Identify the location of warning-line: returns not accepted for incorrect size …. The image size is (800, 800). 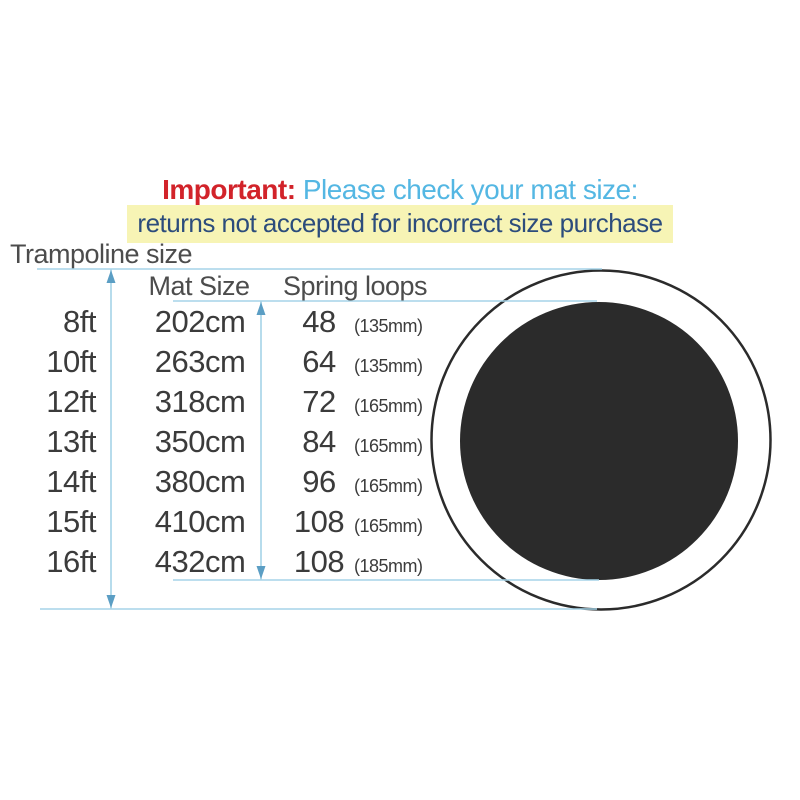
(400, 224).